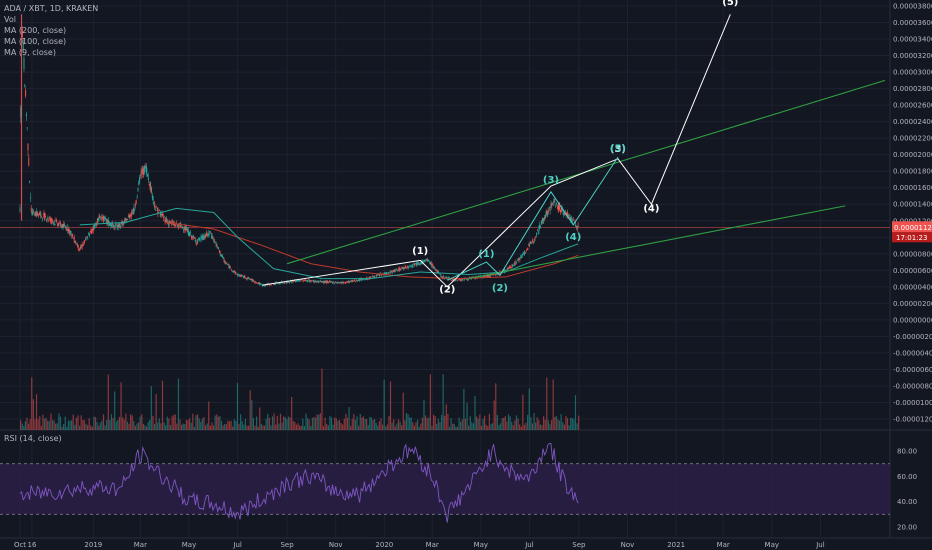 This screenshot has width=932, height=550. I want to click on y-tick-label: -0.00000200, so click(912, 337).